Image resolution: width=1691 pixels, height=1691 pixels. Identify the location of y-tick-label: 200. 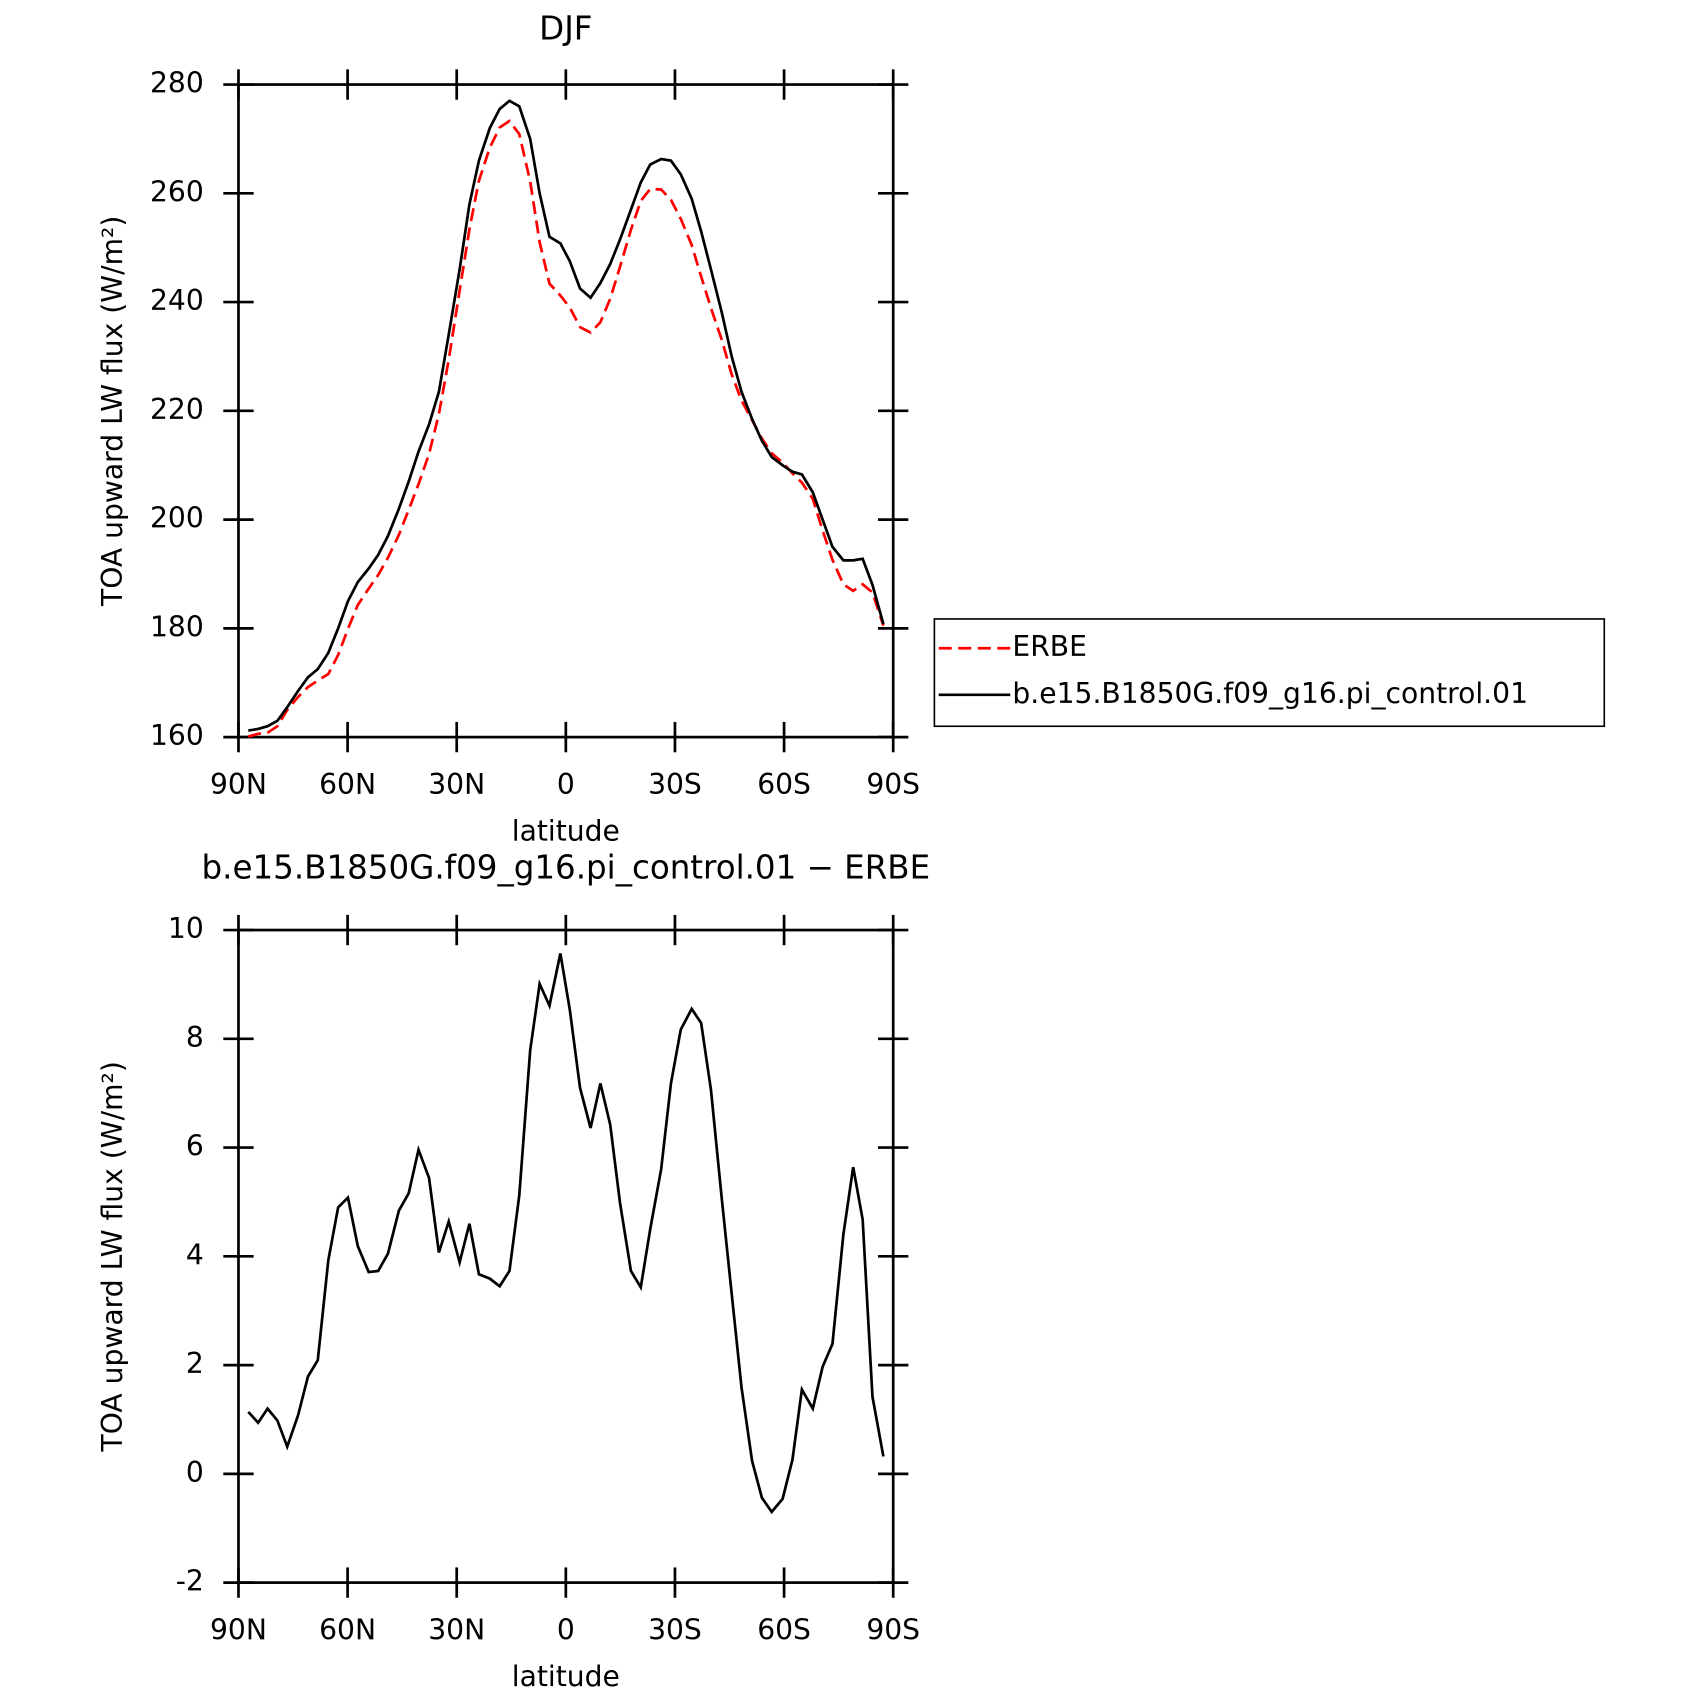
(177, 518).